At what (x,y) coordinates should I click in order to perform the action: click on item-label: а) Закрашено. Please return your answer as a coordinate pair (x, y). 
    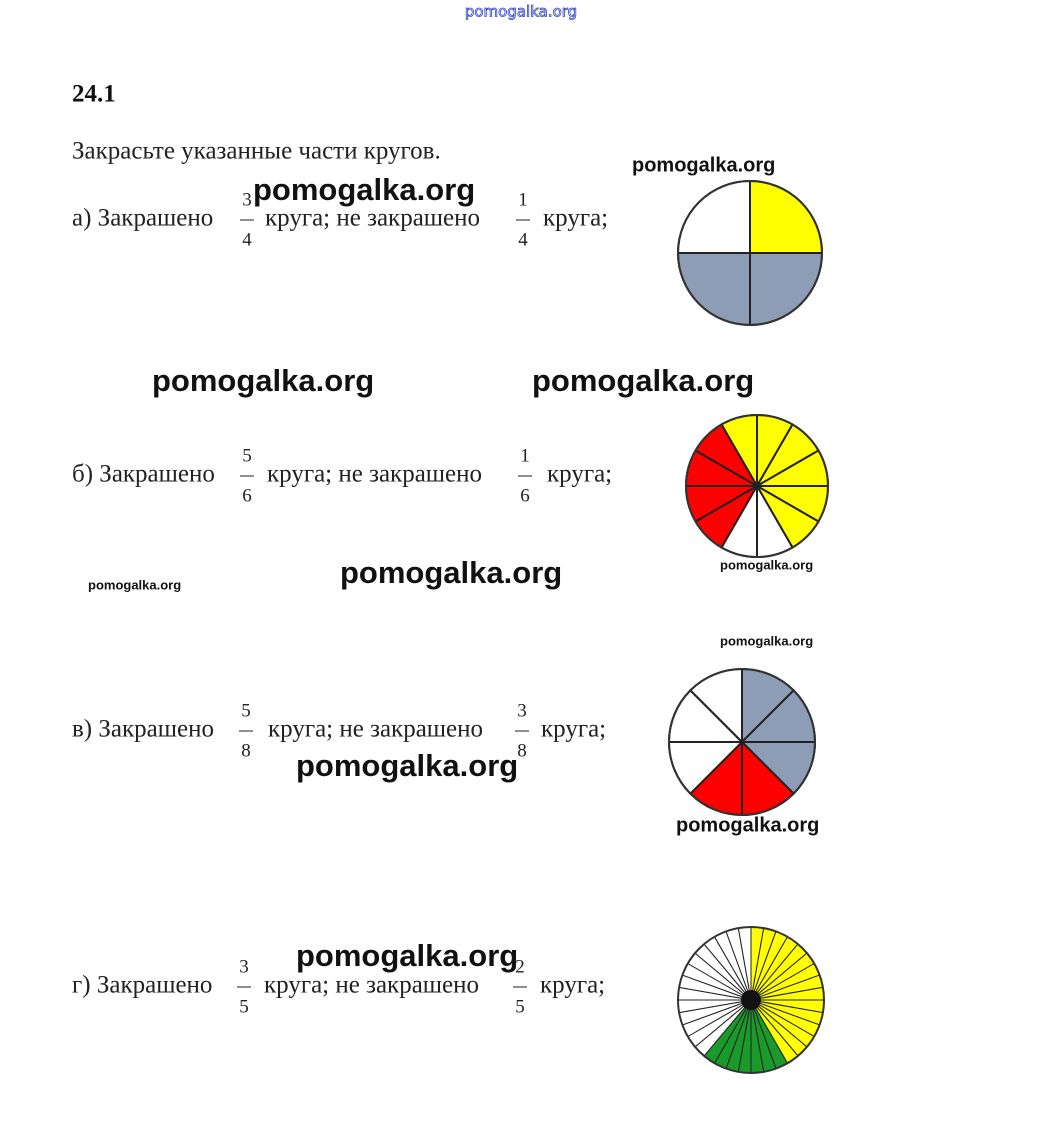
    Looking at the image, I should click on (142, 218).